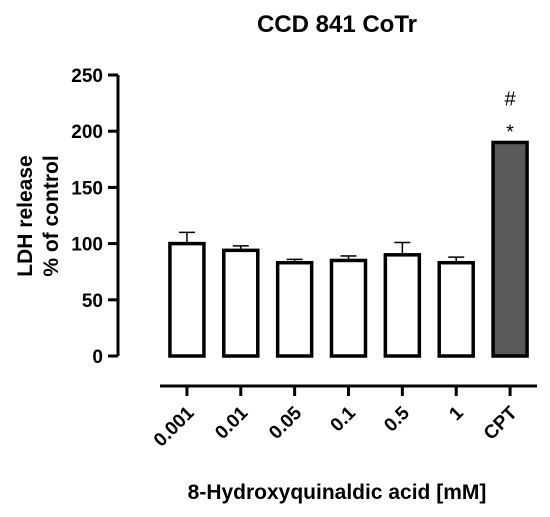  What do you see at coordinates (187, 299) in the screenshot?
I see `bar-0.001` at bounding box center [187, 299].